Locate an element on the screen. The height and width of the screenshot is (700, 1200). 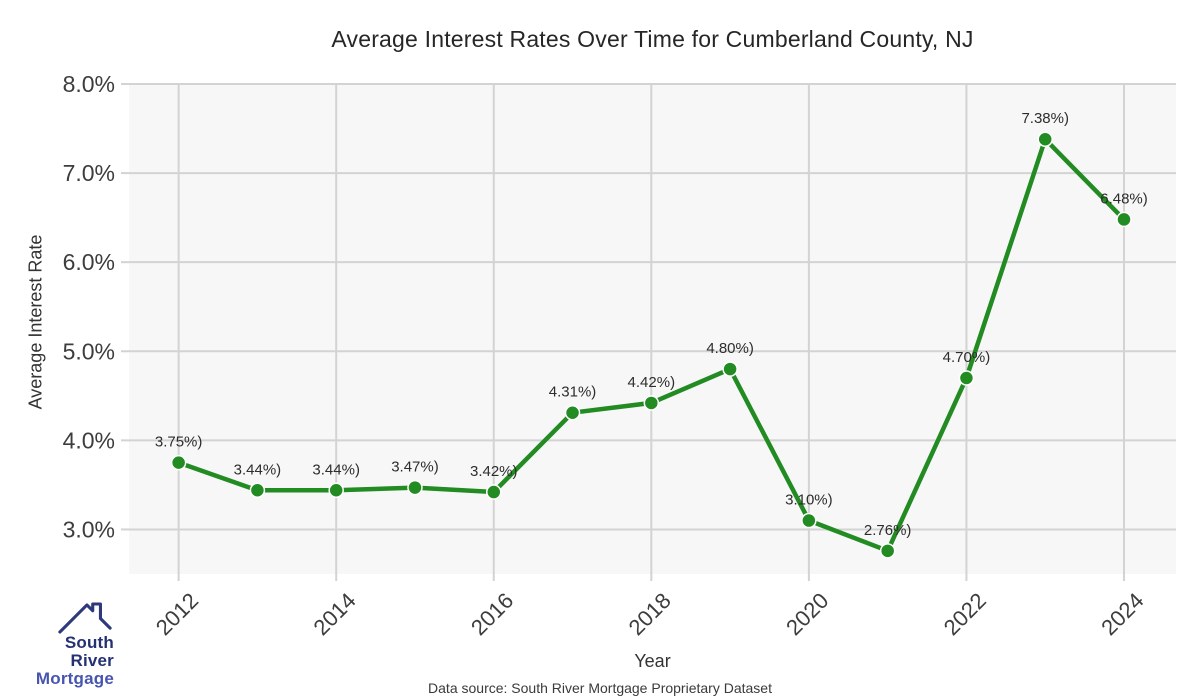
x-tick-label: 2014 is located at coordinates (334, 614).